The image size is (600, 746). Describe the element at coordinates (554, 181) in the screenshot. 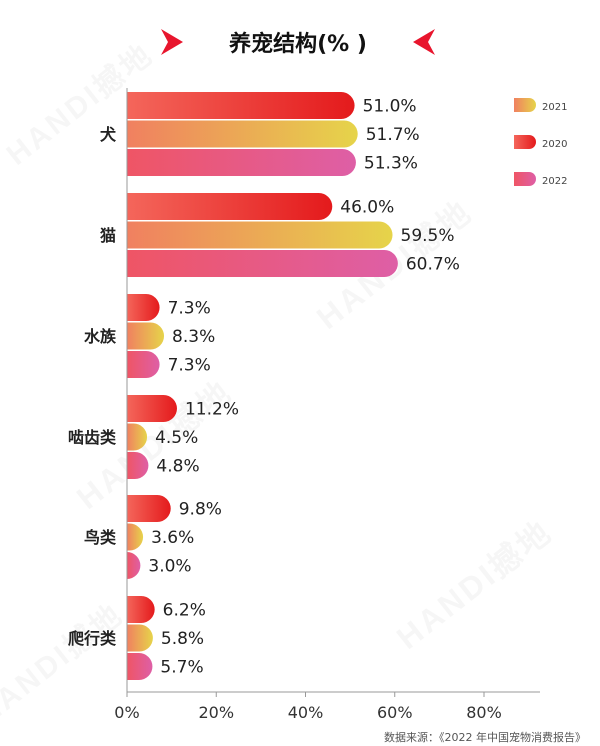

I see `legend-label: 2022` at that location.